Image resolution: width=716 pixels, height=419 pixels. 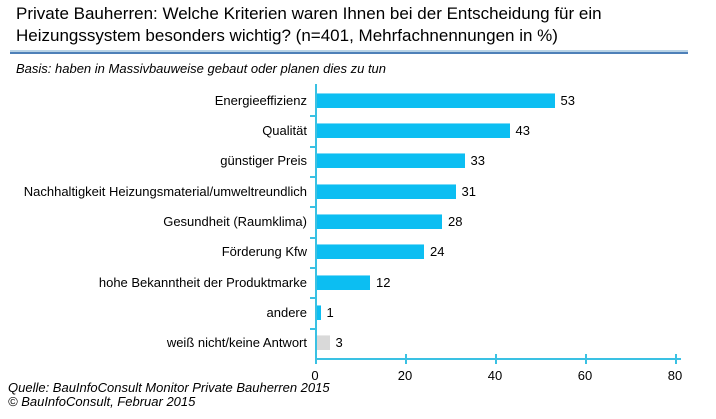 I want to click on value-label: 3, so click(x=339, y=343).